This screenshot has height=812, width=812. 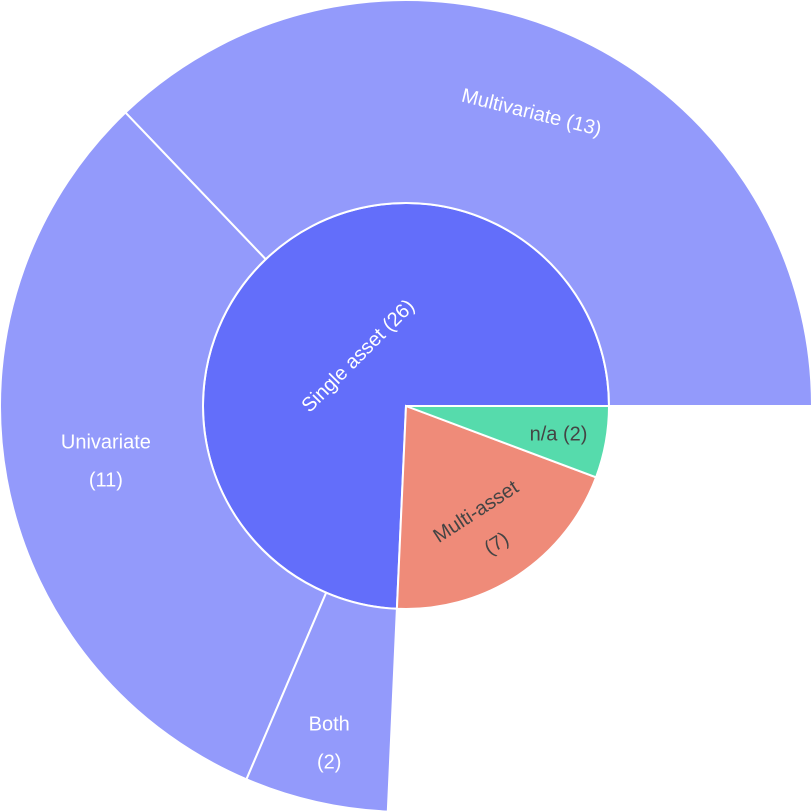 What do you see at coordinates (559, 435) in the screenshot?
I see `inner-label-n-a: n/a (2)` at bounding box center [559, 435].